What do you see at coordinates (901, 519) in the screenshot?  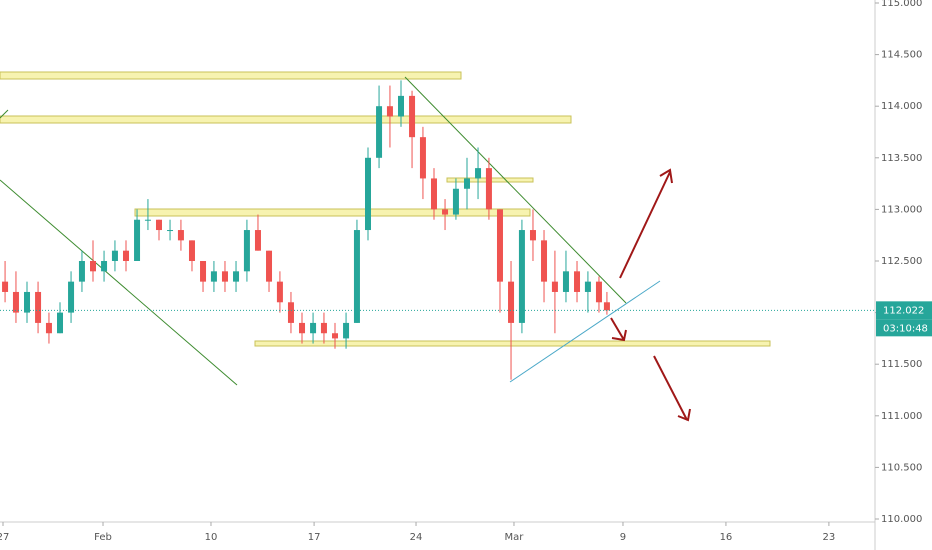 I see `y-tick-label: 110.000` at bounding box center [901, 519].